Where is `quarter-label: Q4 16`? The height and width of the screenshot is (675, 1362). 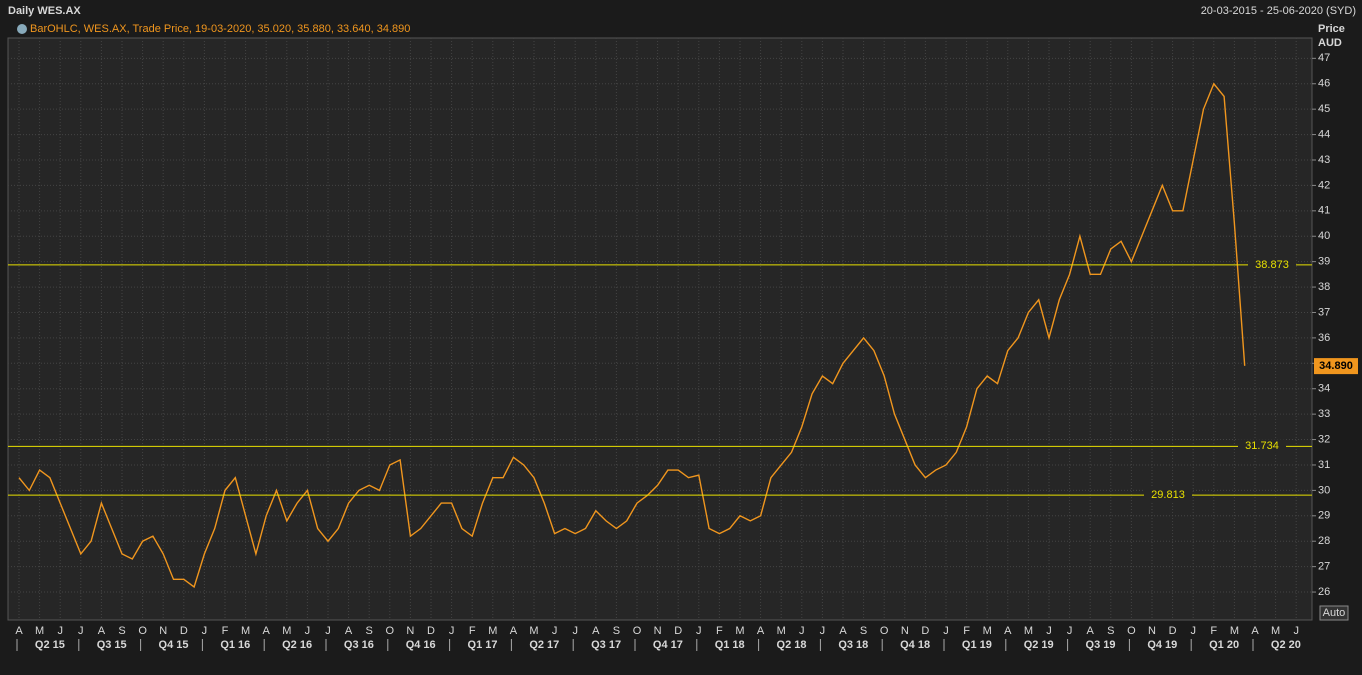
quarter-label: Q4 16 is located at coordinates (421, 645).